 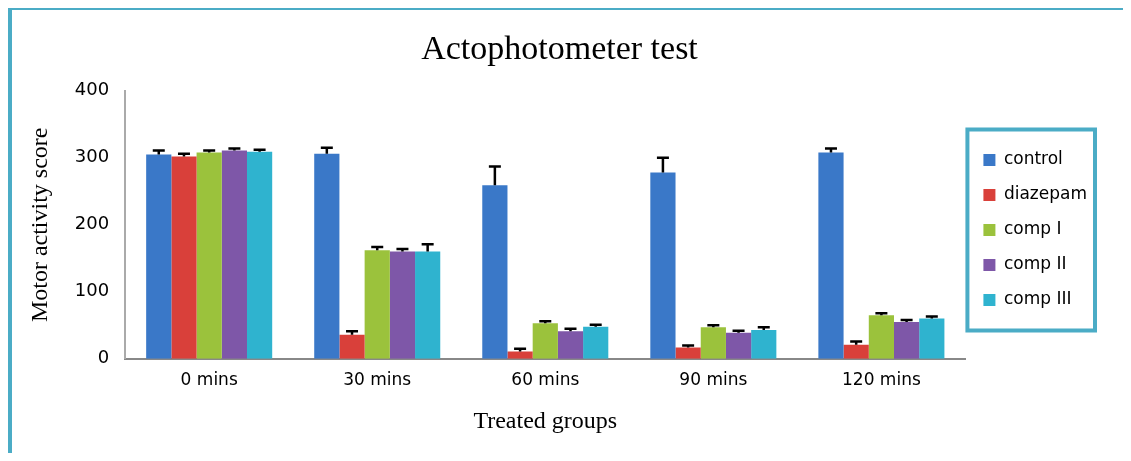 What do you see at coordinates (1037, 298) in the screenshot?
I see `legend-label: comp III` at bounding box center [1037, 298].